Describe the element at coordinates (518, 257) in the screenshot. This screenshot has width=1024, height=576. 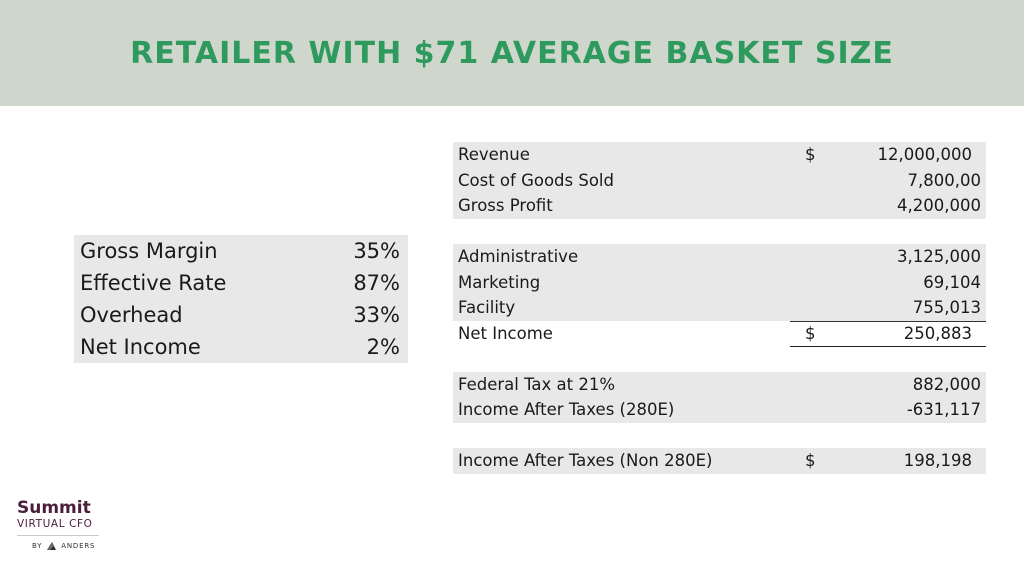
I see `fin-label: Administrative` at that location.